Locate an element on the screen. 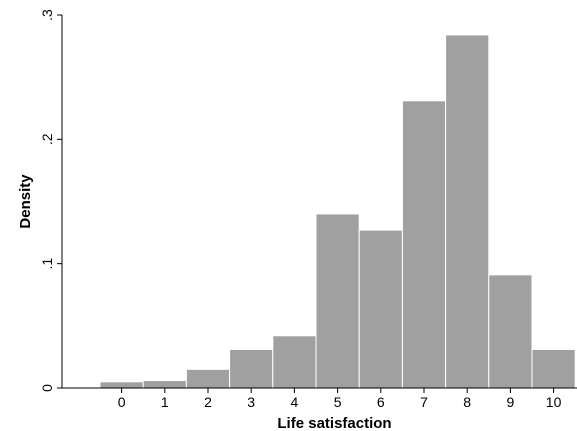 Image resolution: width=577 pixels, height=431 pixels. x-tick-label: 4 is located at coordinates (295, 402).